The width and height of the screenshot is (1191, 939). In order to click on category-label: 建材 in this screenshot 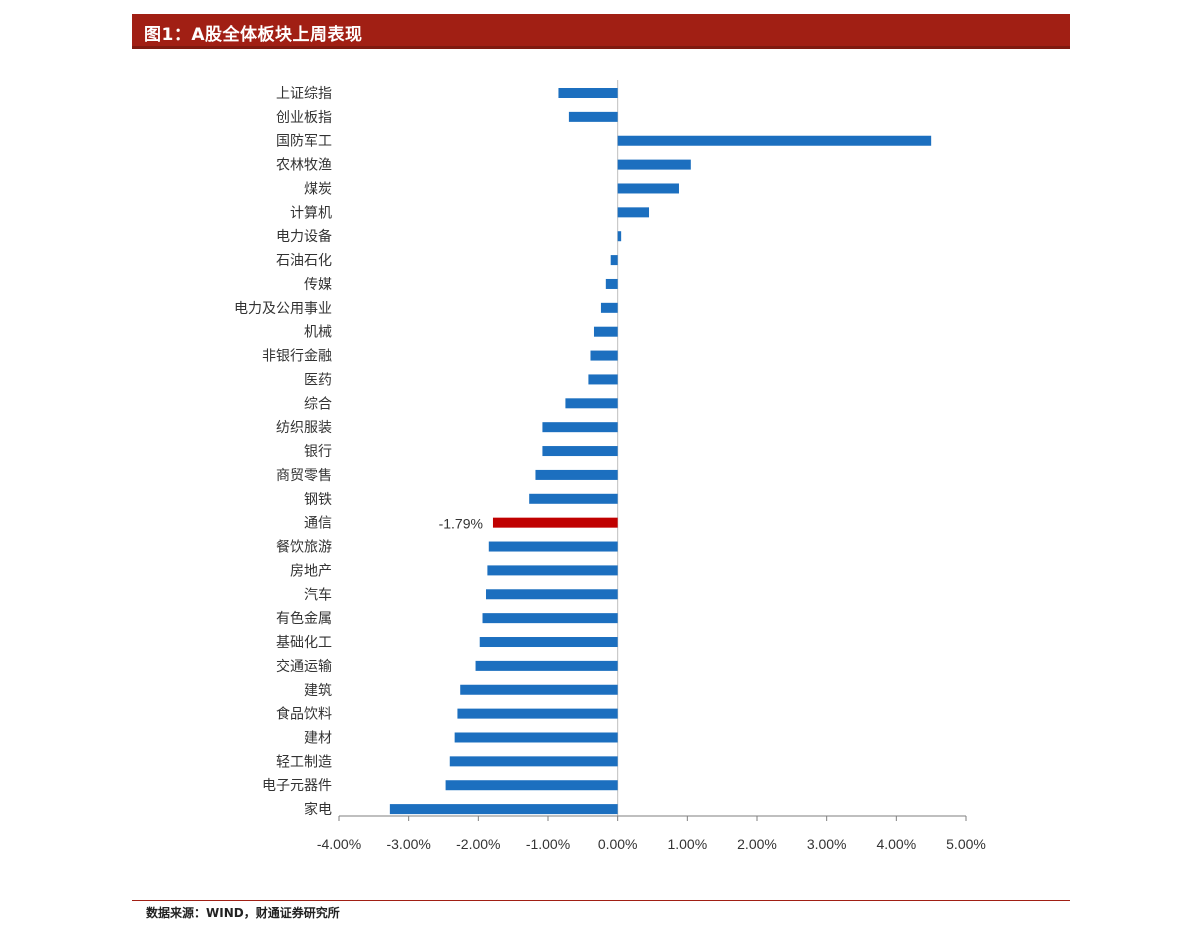, I will do `click(318, 738)`.